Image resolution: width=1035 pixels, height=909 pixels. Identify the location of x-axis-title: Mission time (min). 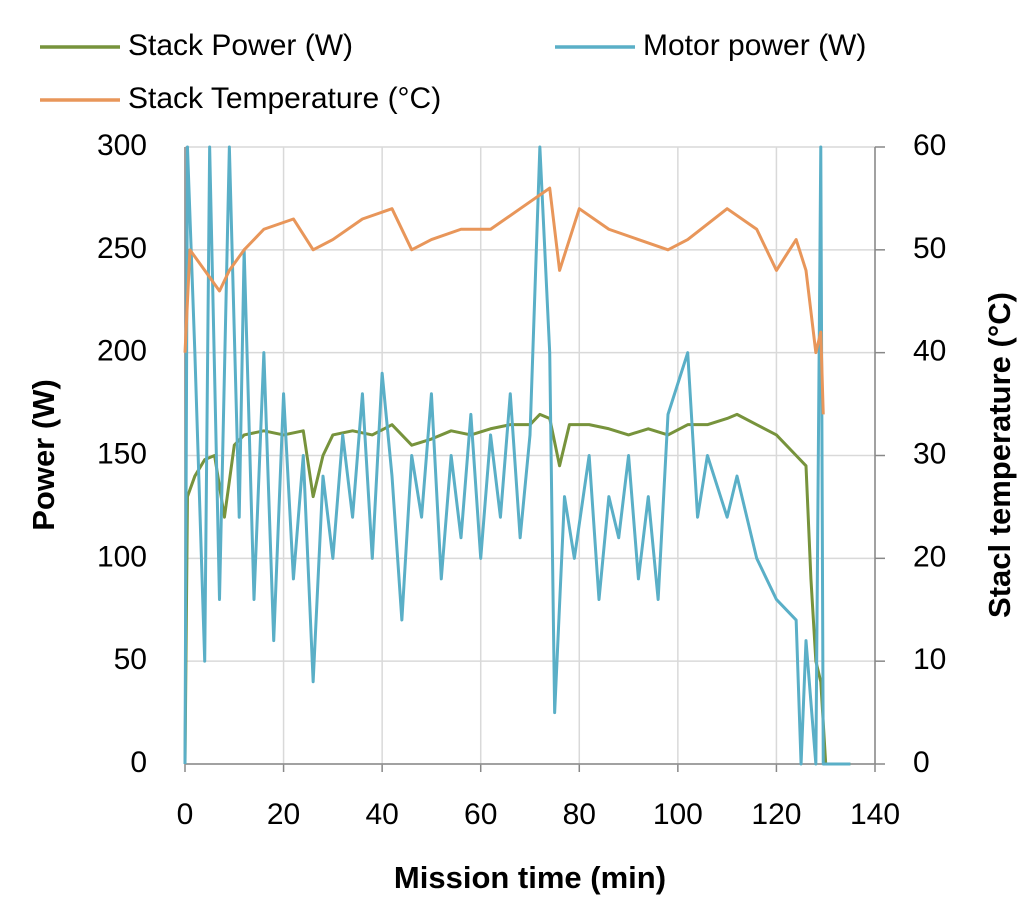
(530, 877).